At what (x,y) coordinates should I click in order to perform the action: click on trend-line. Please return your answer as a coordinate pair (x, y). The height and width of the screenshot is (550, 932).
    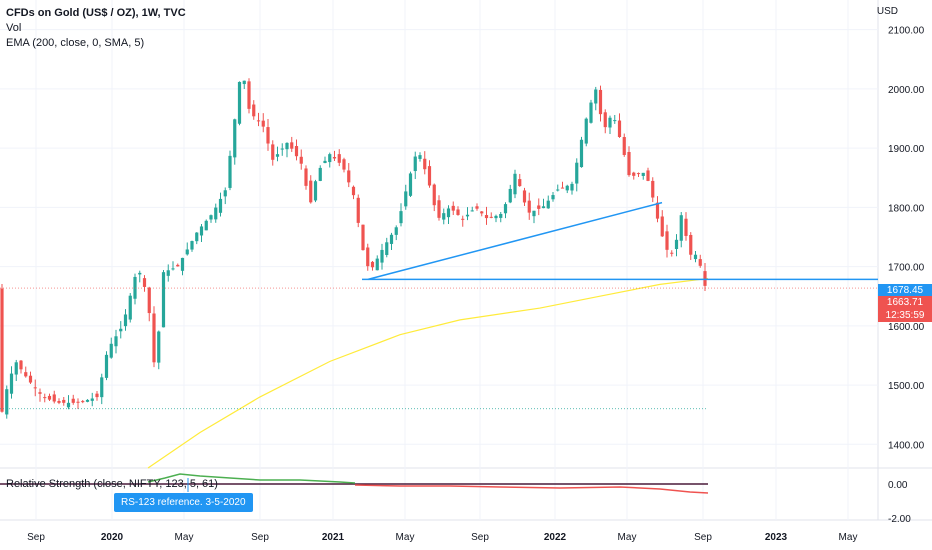
    Looking at the image, I should click on (515, 241).